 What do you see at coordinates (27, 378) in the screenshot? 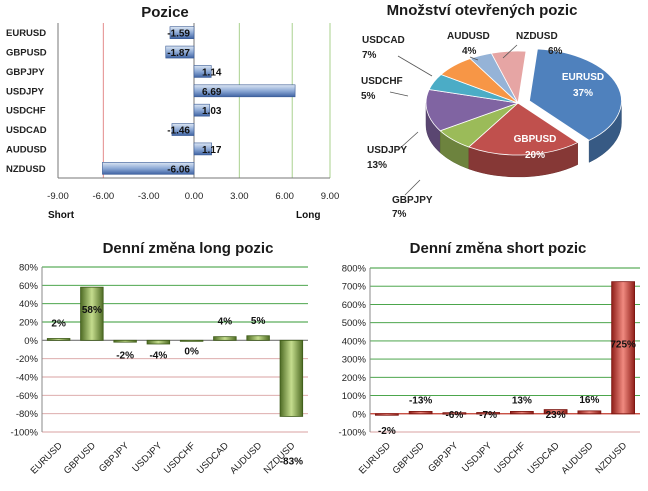
I see `y-tick-label: -40%` at bounding box center [27, 378].